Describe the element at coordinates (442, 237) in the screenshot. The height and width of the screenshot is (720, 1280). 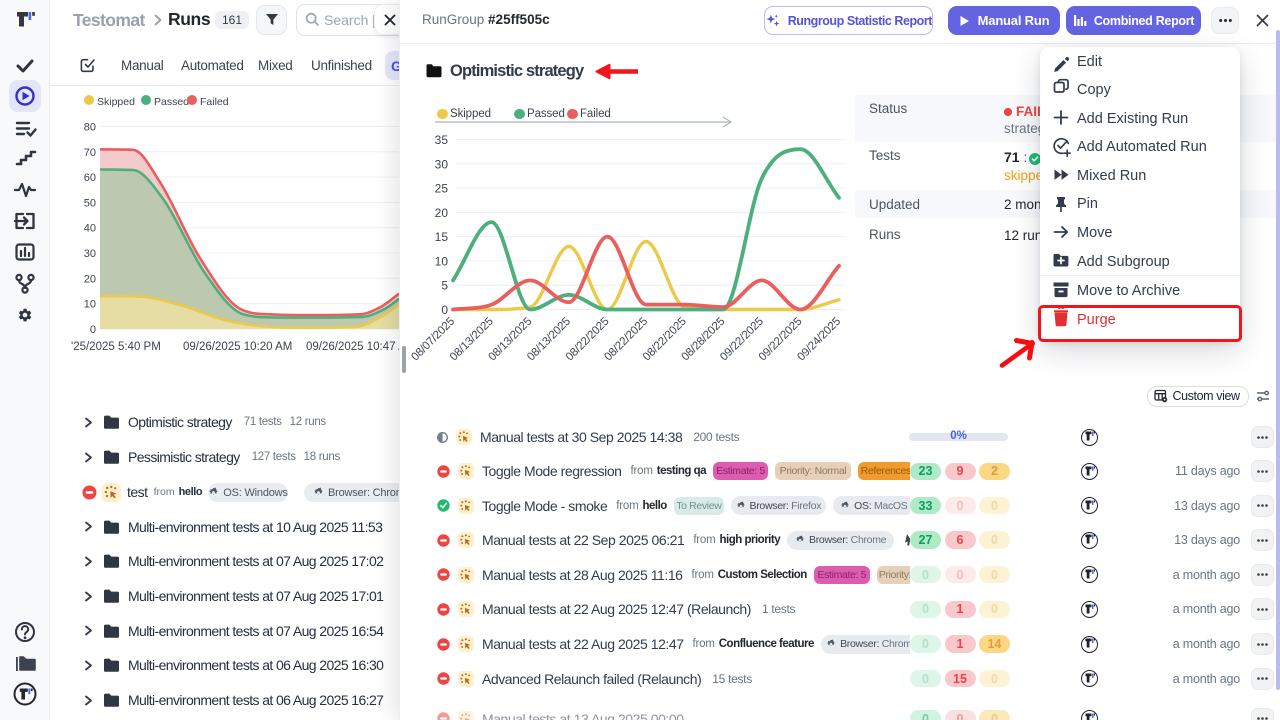
I see `svg-text: 15` at that location.